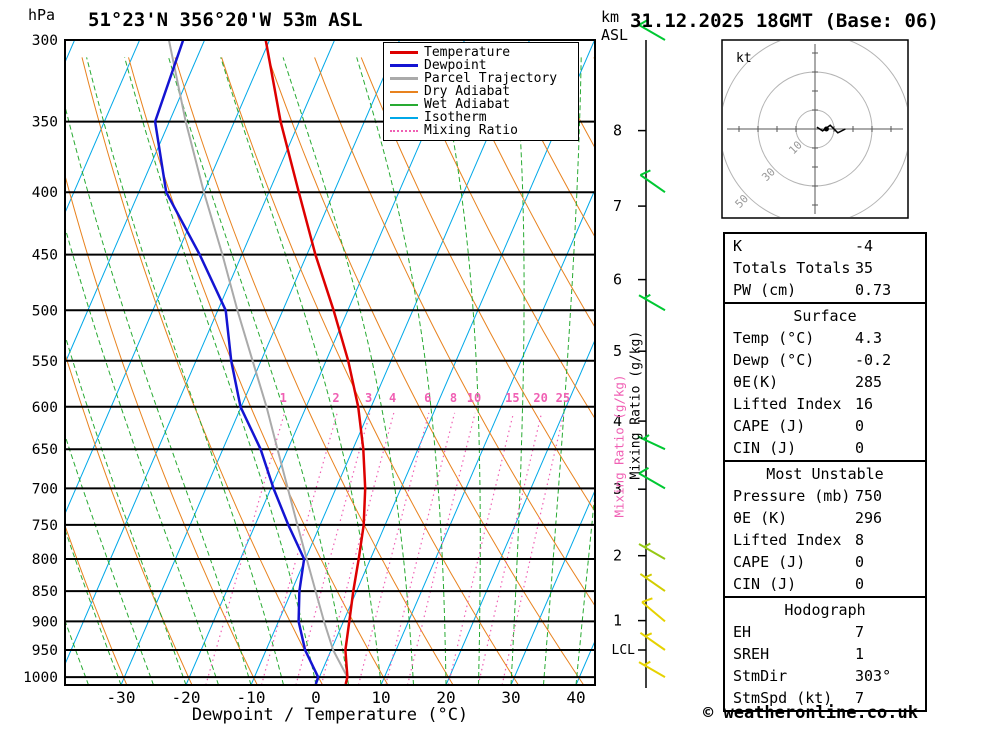  I want to click on legend-label: Temperature, so click(467, 52).